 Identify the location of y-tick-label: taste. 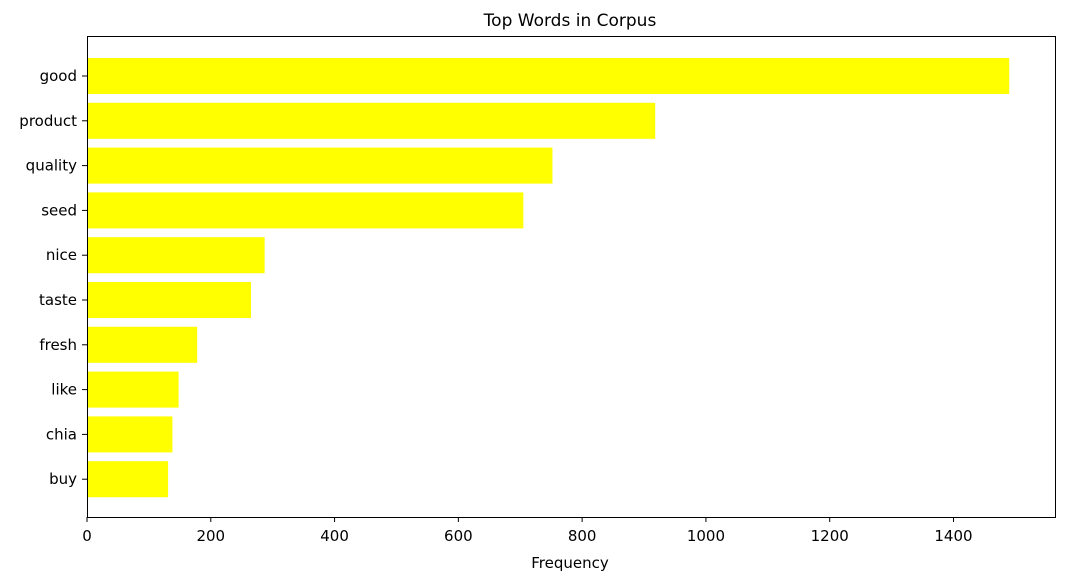
(58, 300).